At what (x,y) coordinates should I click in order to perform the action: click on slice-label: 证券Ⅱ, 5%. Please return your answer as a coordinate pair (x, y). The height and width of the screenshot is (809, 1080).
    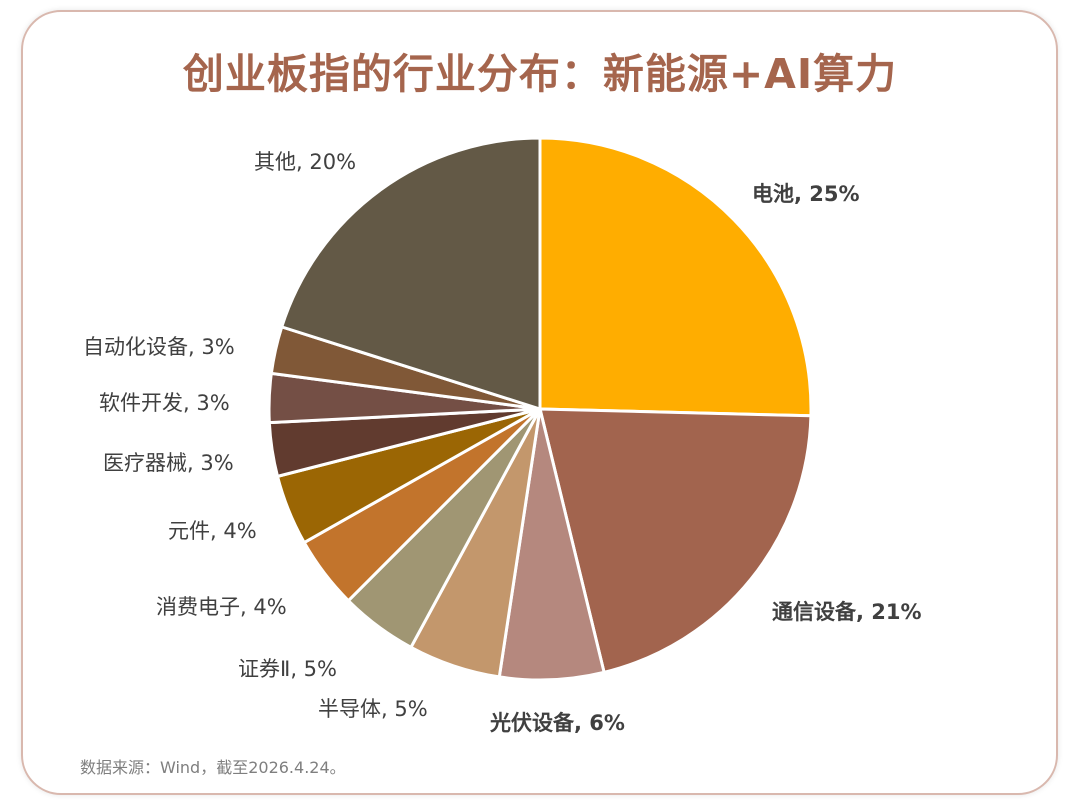
    Looking at the image, I should click on (288, 669).